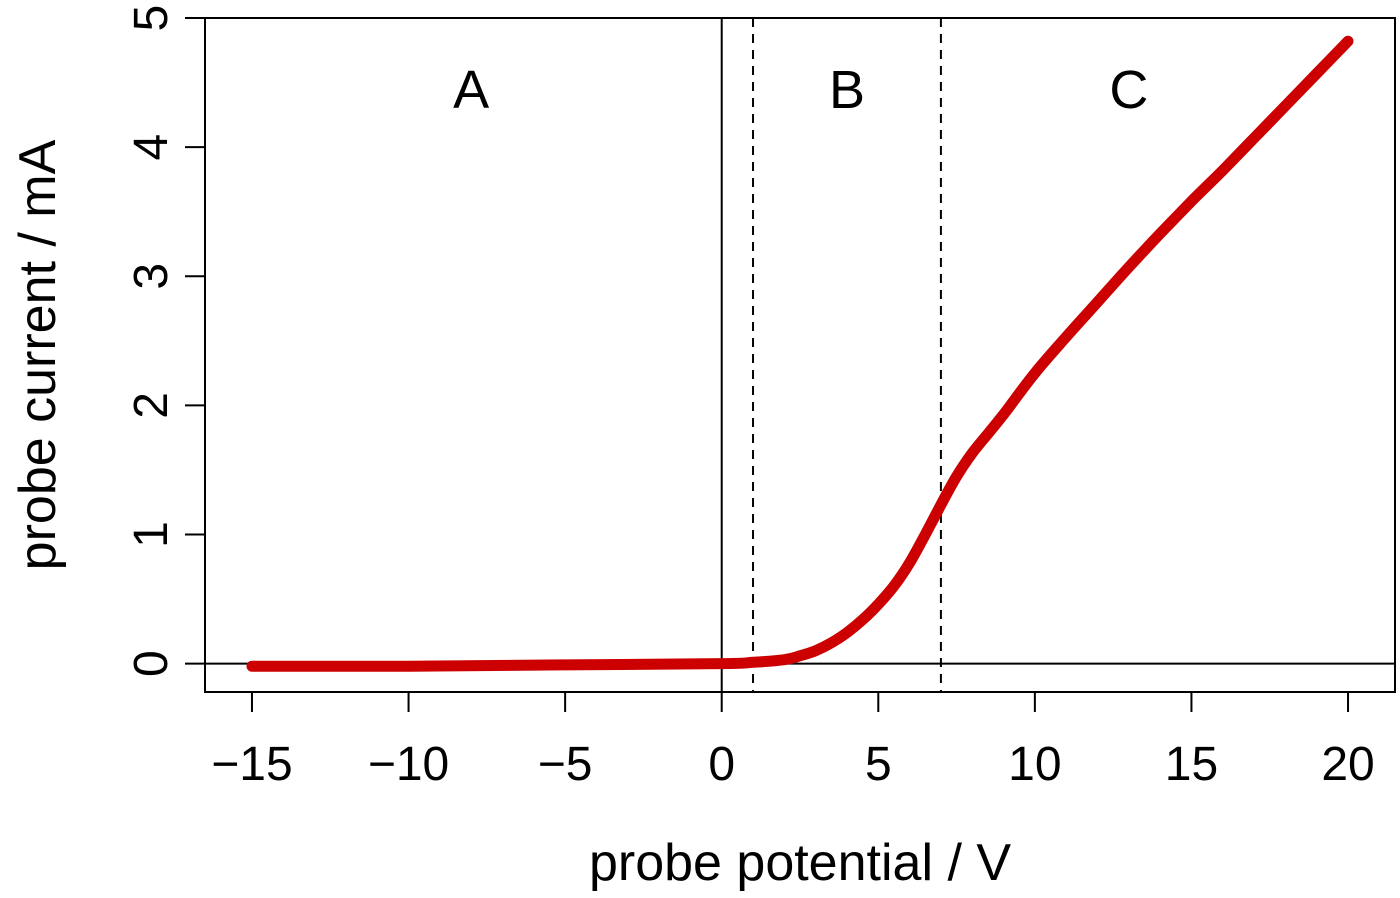  What do you see at coordinates (800, 863) in the screenshot?
I see `x-axis-title: probe potential / V` at bounding box center [800, 863].